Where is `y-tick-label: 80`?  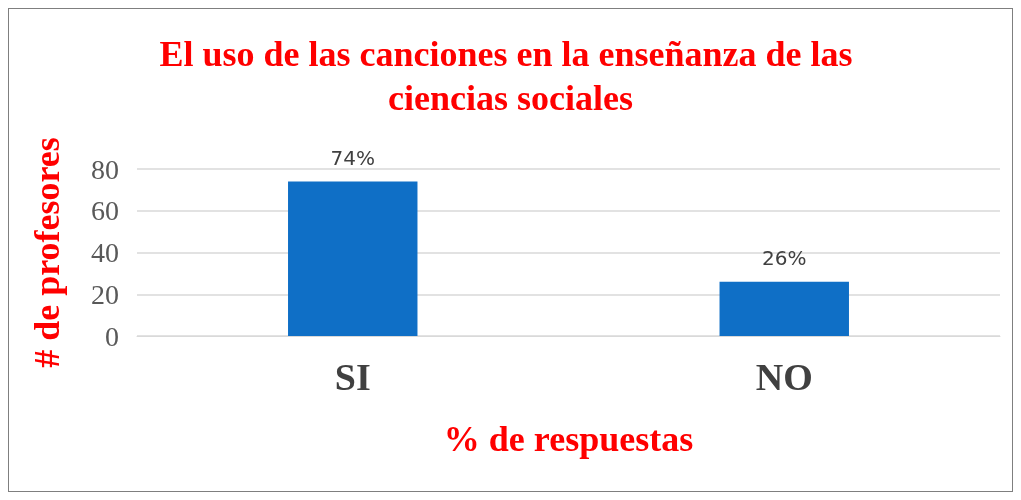 y-tick-label: 80 is located at coordinates (105, 169).